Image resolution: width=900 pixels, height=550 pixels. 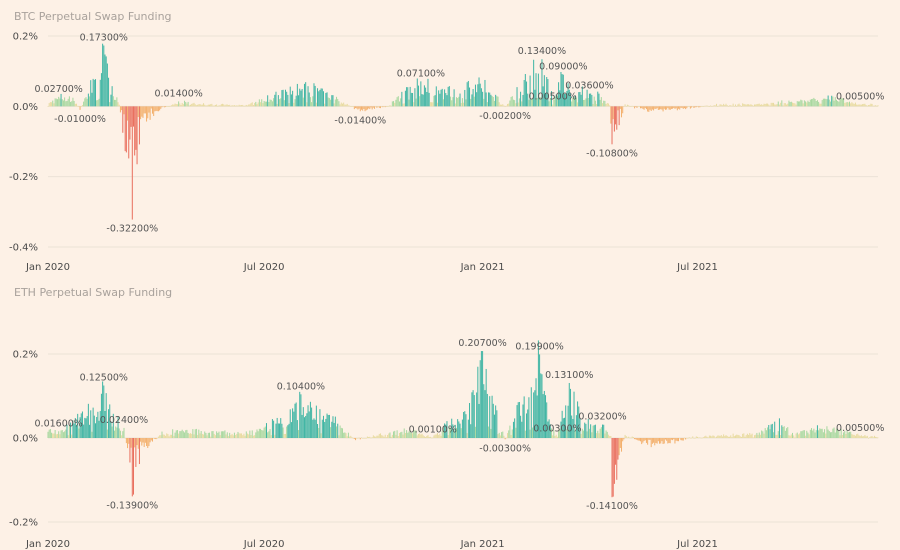 What do you see at coordinates (104, 37) in the screenshot?
I see `data-label: 0.17300%` at bounding box center [104, 37].